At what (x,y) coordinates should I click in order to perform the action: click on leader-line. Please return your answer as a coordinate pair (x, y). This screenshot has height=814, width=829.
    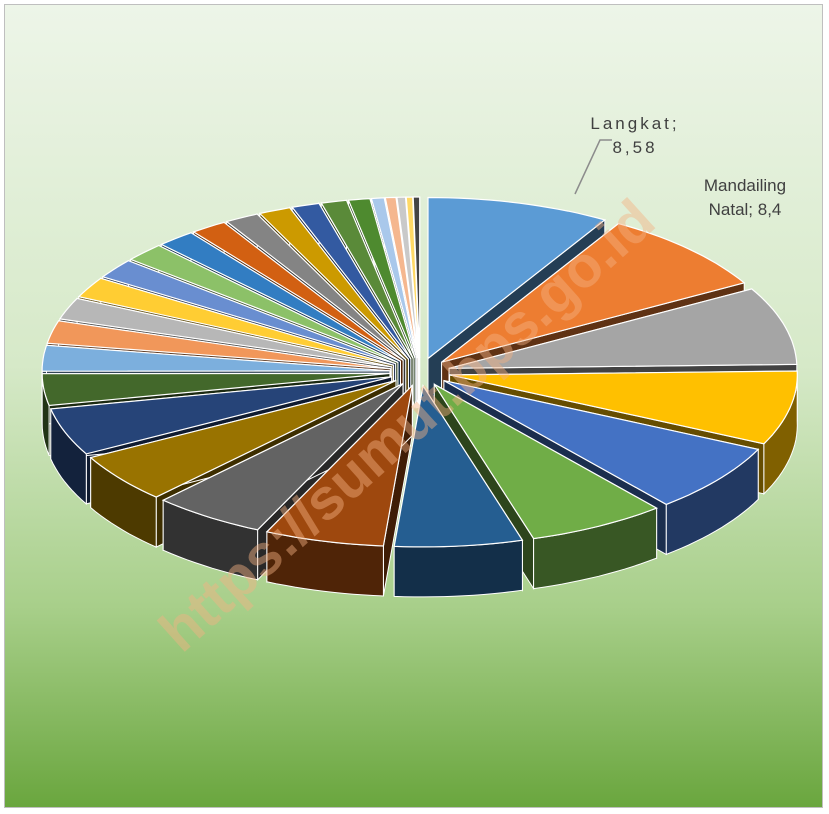
    Looking at the image, I should click on (593, 167).